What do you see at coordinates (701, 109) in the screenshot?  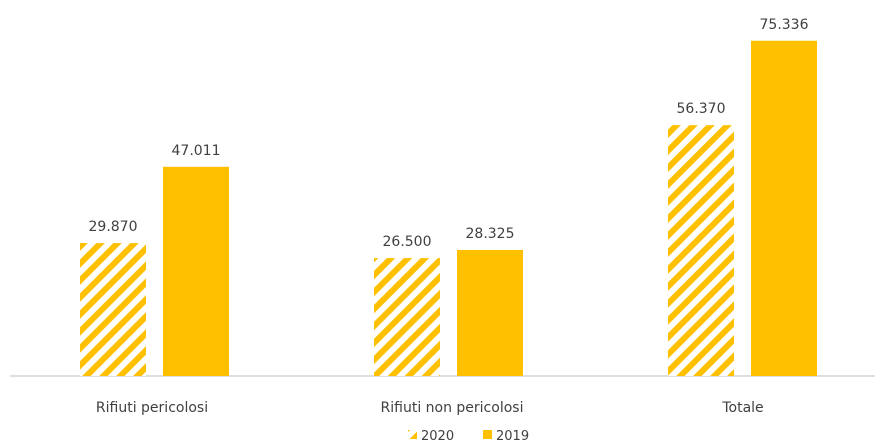 I see `data-label-2020-3: 56.370` at bounding box center [701, 109].